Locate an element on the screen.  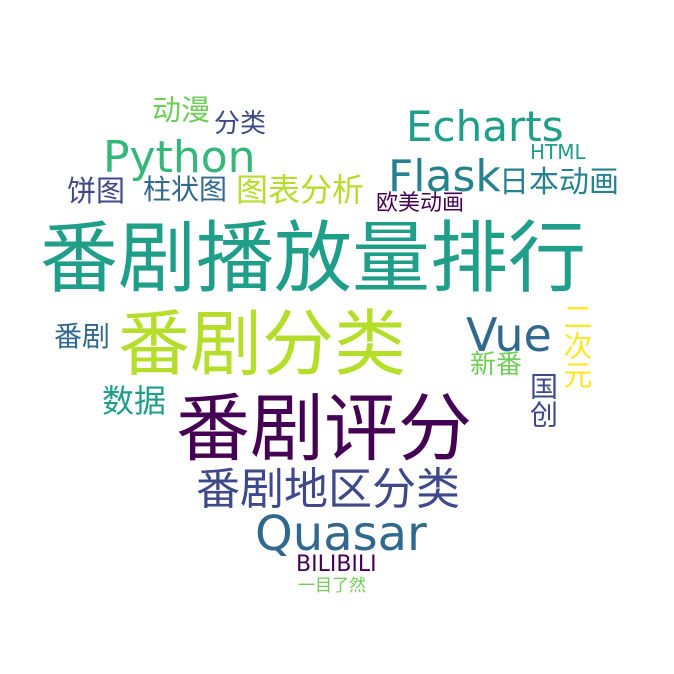
word-ribendonghua: 日本动画 is located at coordinates (559, 182).